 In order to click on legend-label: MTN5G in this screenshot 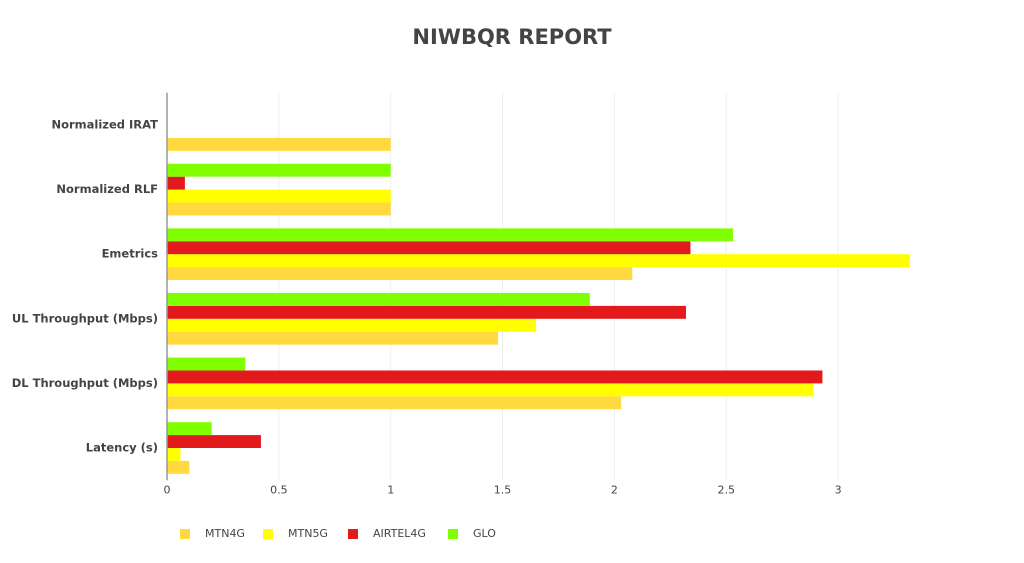, I will do `click(308, 533)`.